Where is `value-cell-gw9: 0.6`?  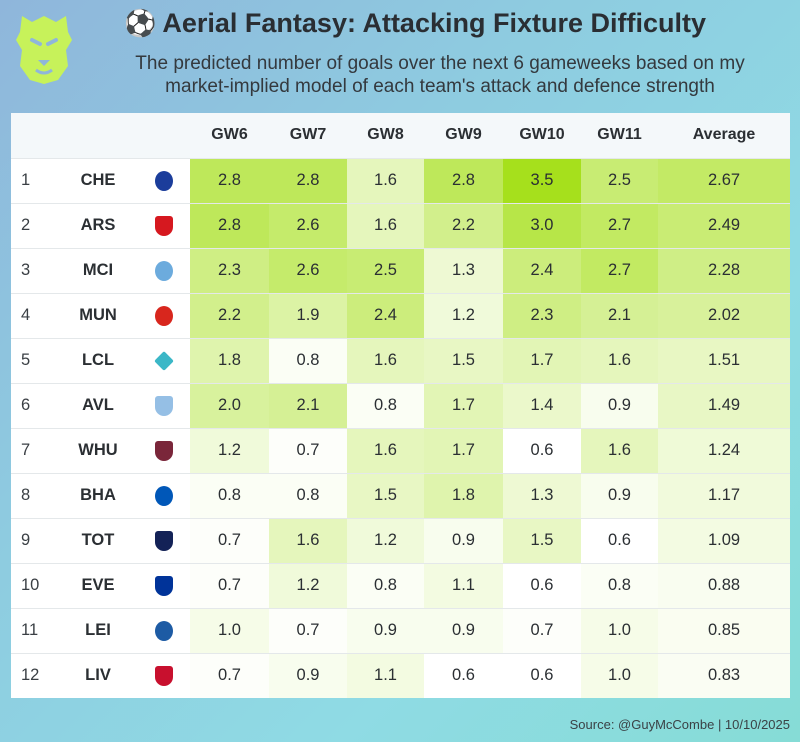
value-cell-gw9: 0.6 is located at coordinates (463, 675).